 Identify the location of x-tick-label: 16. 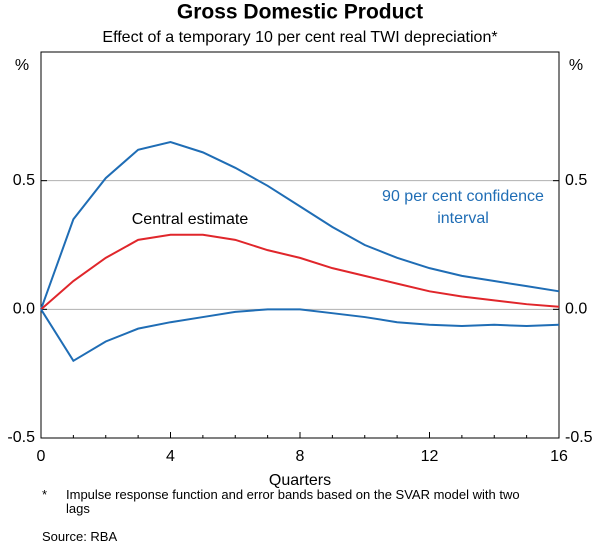
(559, 456).